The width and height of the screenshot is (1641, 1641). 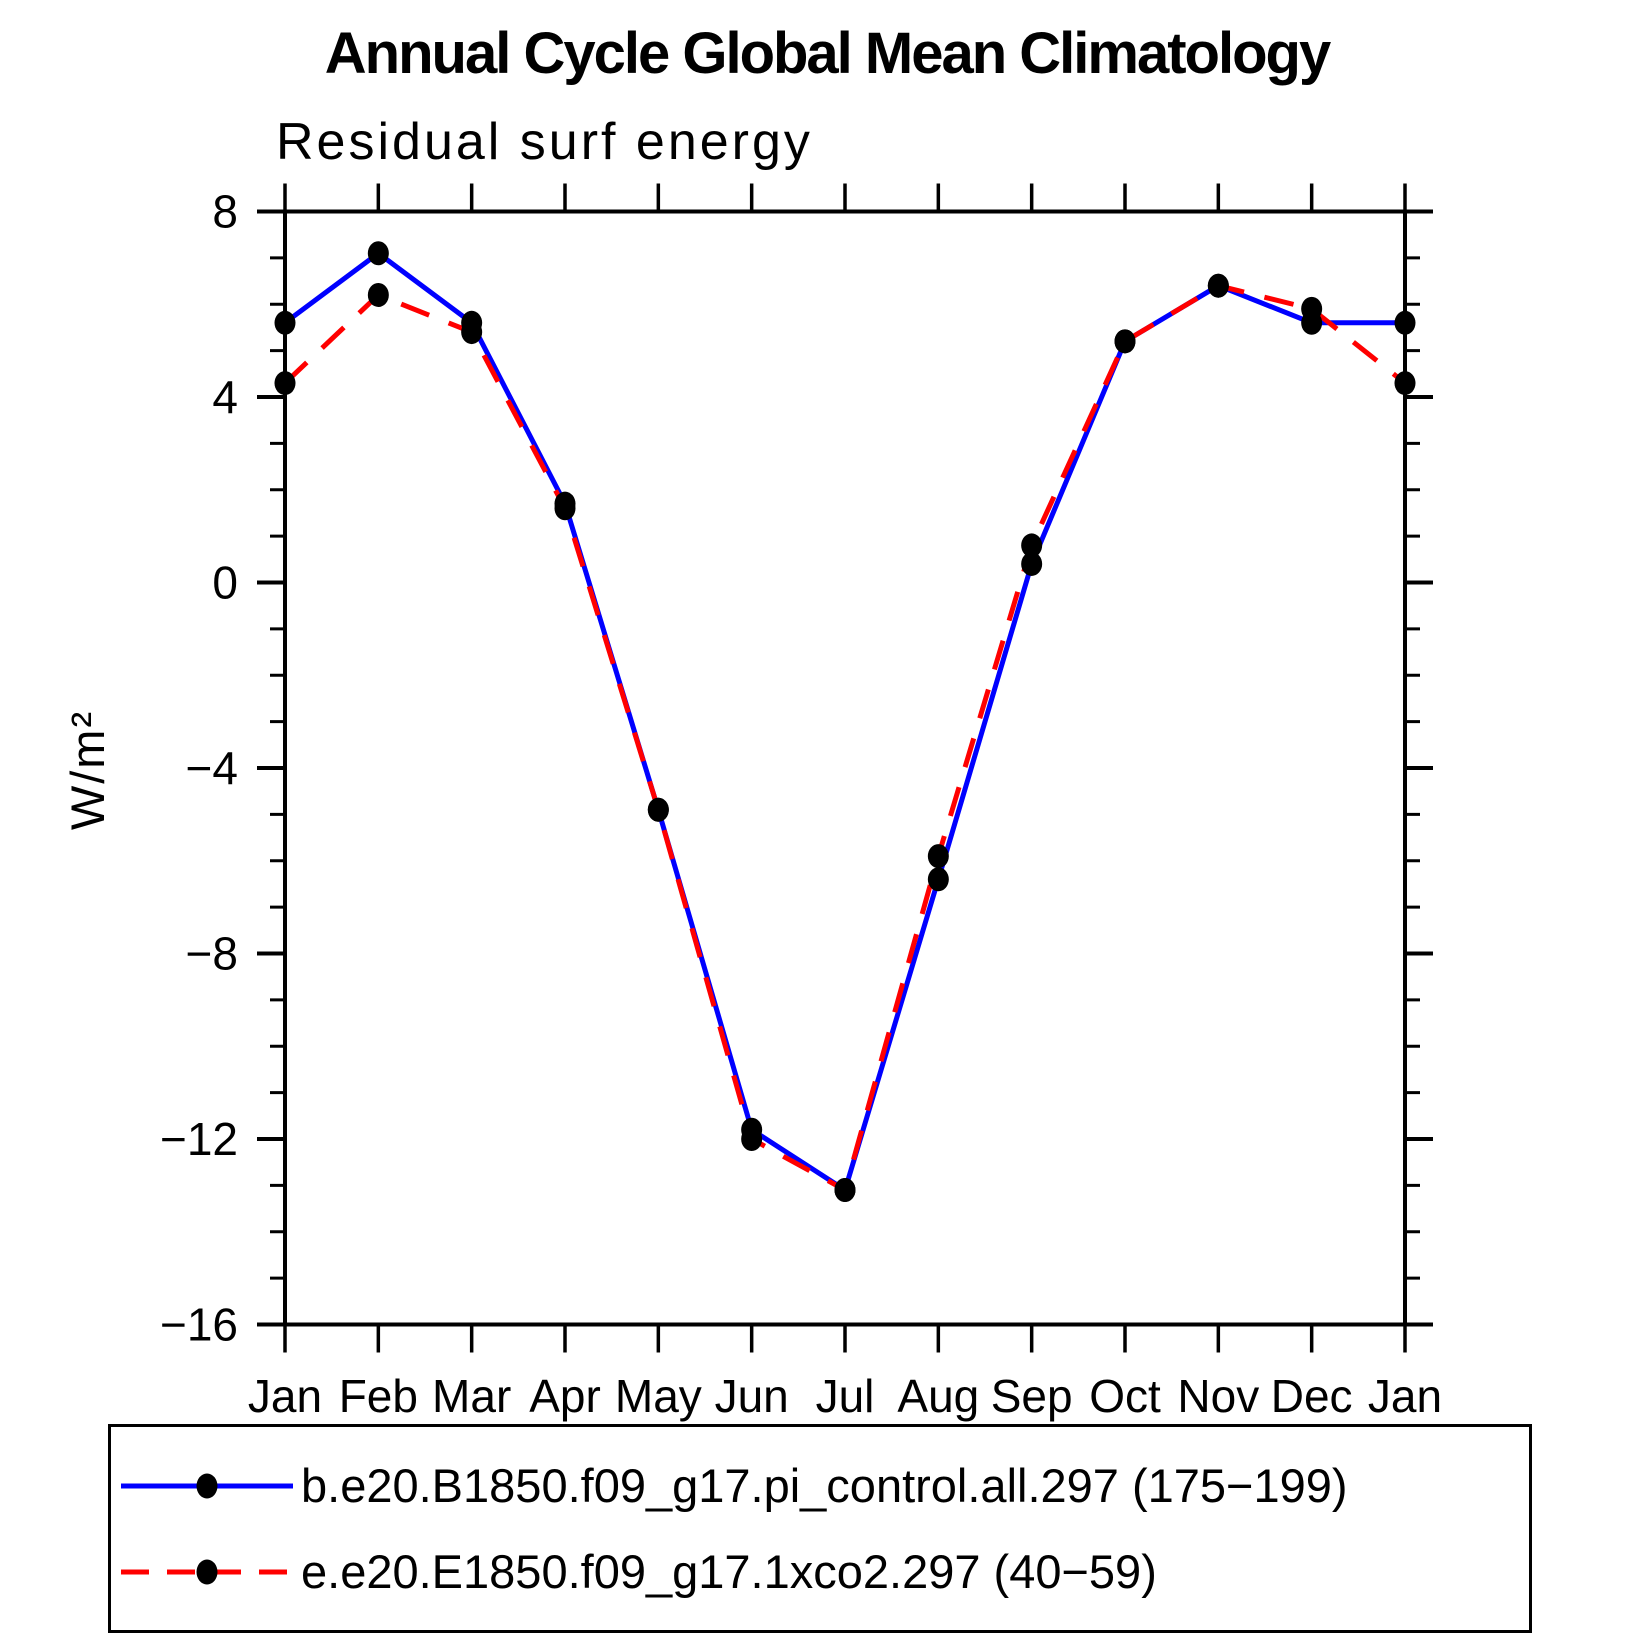 I want to click on legend-item: e.e20.E1850.f09_g17.1xco2.297 (40−59), so click(x=824, y=1571).